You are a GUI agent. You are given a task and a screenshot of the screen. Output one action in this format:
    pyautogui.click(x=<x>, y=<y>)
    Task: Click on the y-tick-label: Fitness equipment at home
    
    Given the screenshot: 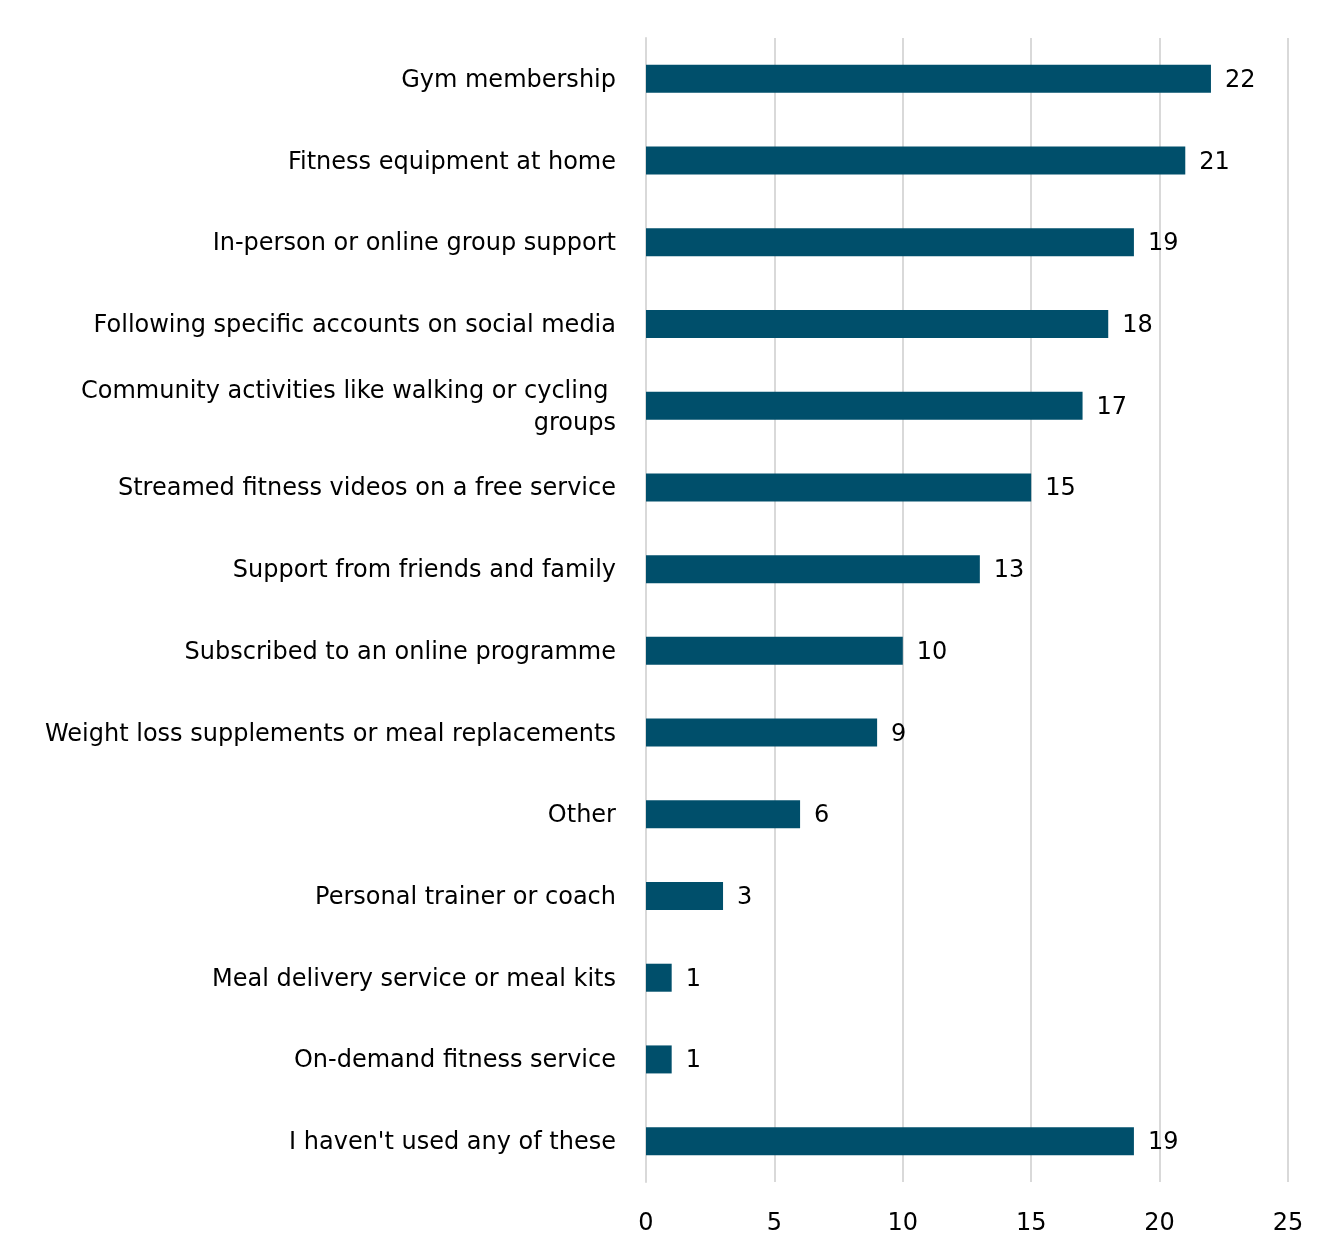 What is the action you would take?
    pyautogui.click(x=451, y=160)
    